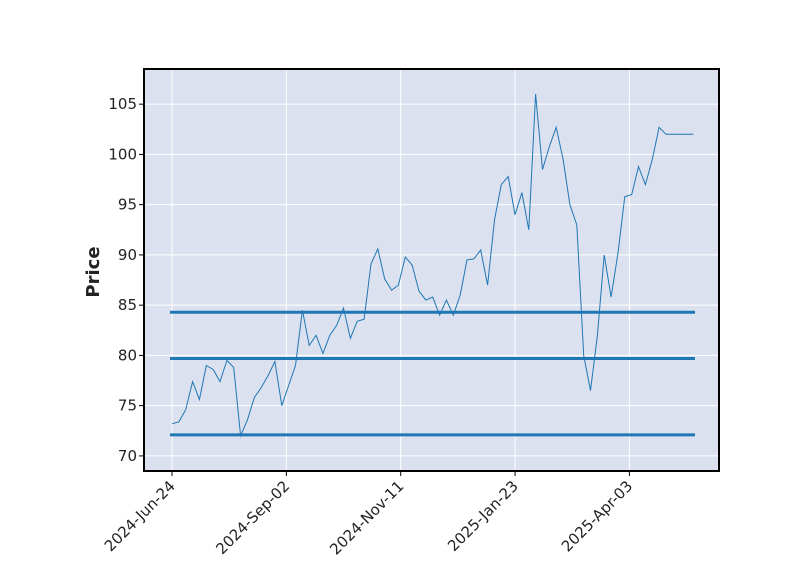  Describe the element at coordinates (126, 280) in the screenshot. I see `y-axis-ticks: 70 75 80 85 90 95 100 105` at that location.